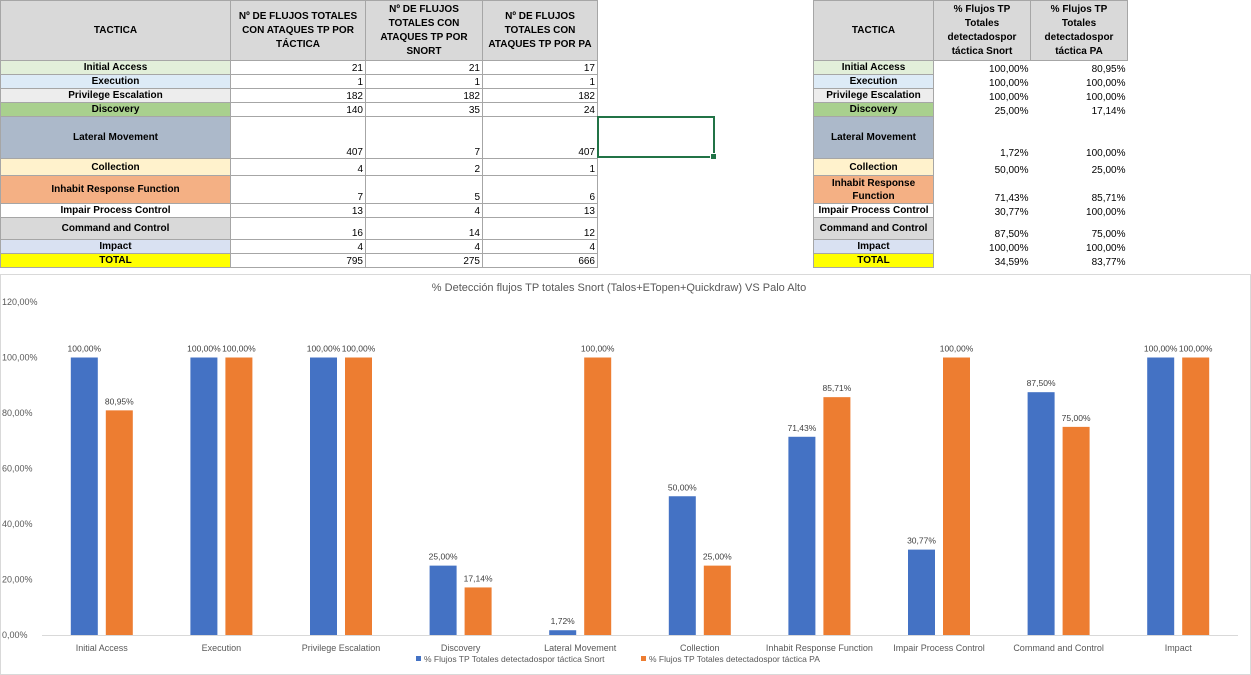  I want to click on table-row: Inhabit Response Function 71,43% 85,71%, so click(970, 189).